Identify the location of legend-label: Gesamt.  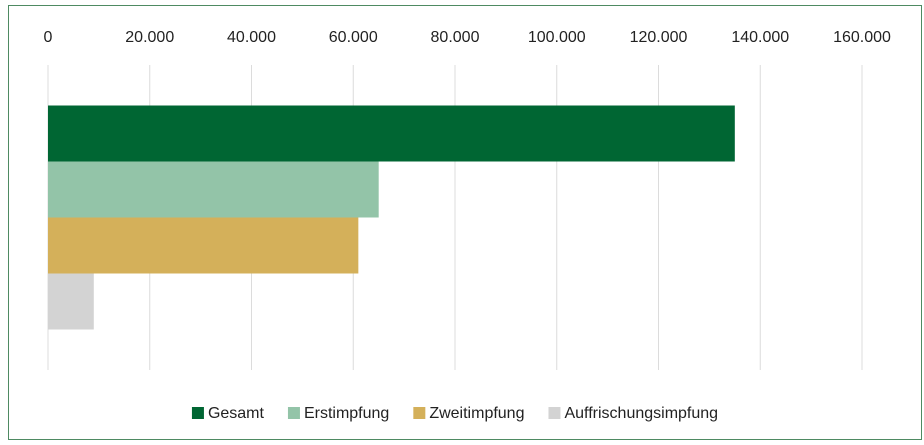
(236, 413).